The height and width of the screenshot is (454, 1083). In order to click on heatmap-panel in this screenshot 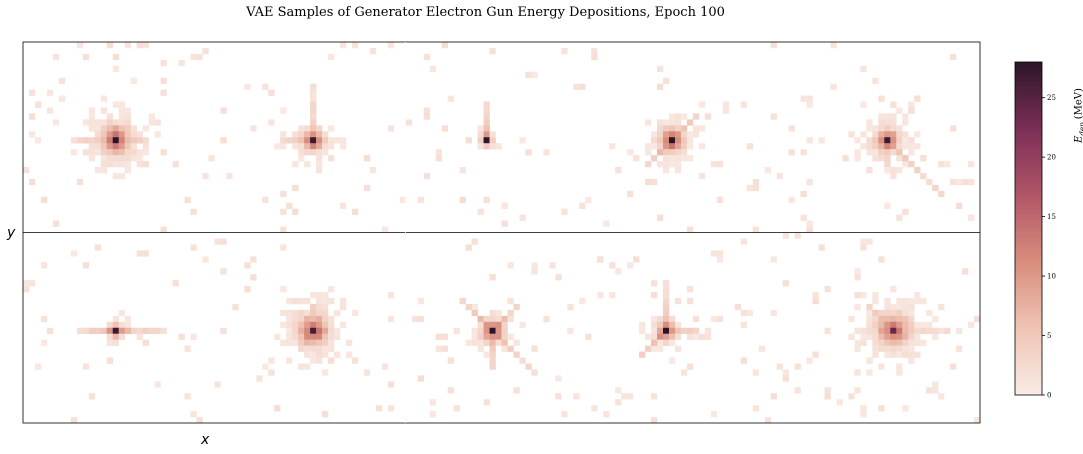, I will do `click(116, 334)`.